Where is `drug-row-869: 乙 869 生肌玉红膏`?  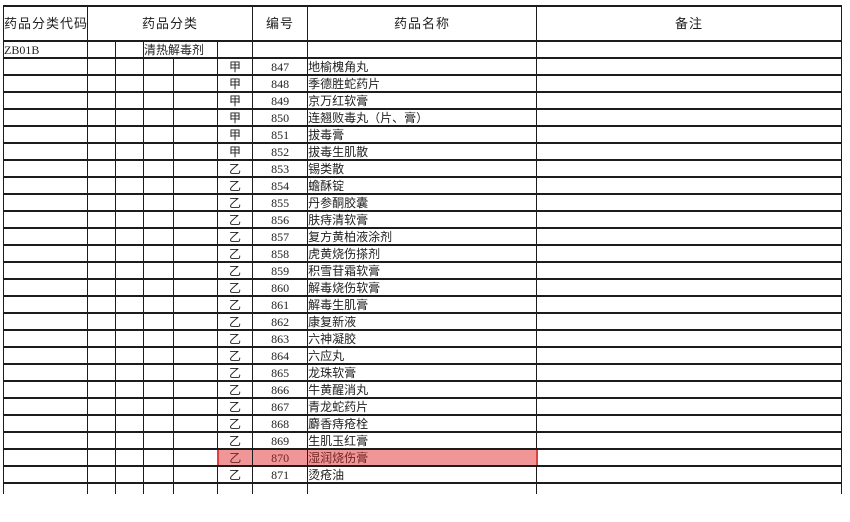
drug-row-869: 乙 869 生肌玉红膏 is located at coordinates (423, 440).